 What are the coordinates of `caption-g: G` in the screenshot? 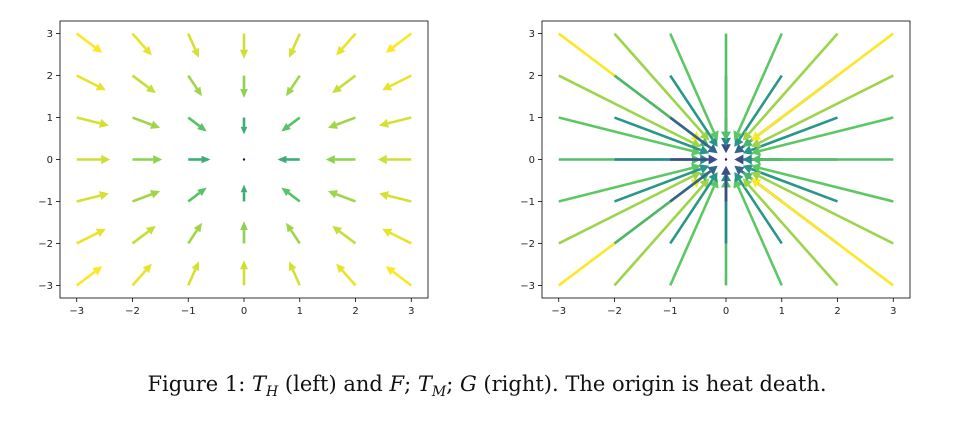 It's located at (468, 384).